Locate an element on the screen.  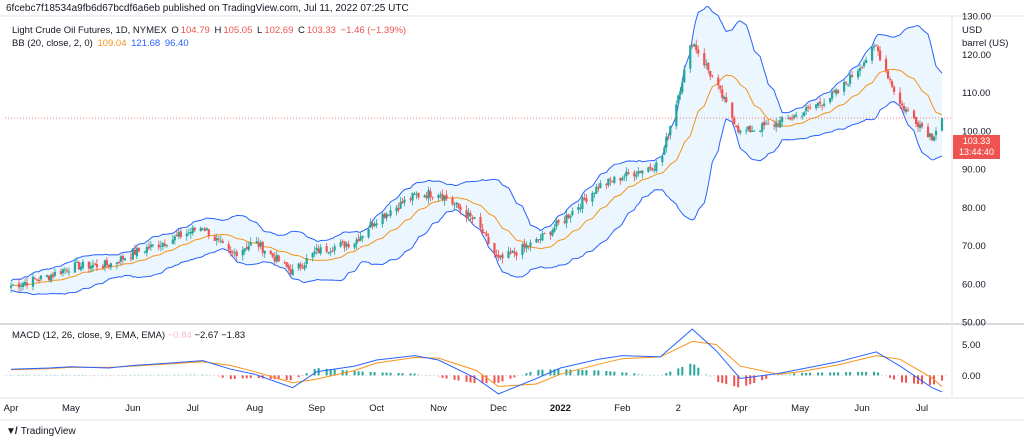
time-tick-label: Nov is located at coordinates (438, 408).